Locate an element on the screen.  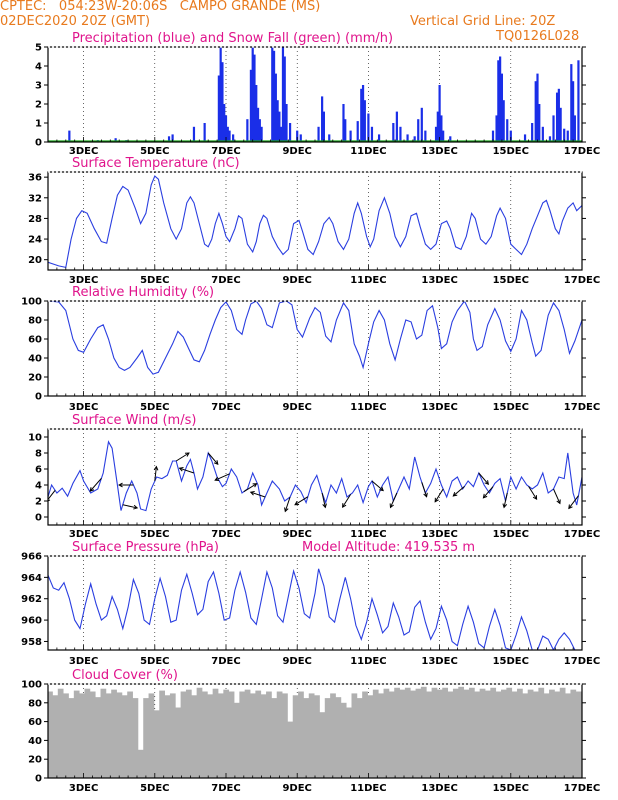
y-tick-label: 20 is located at coordinates (35, 378).